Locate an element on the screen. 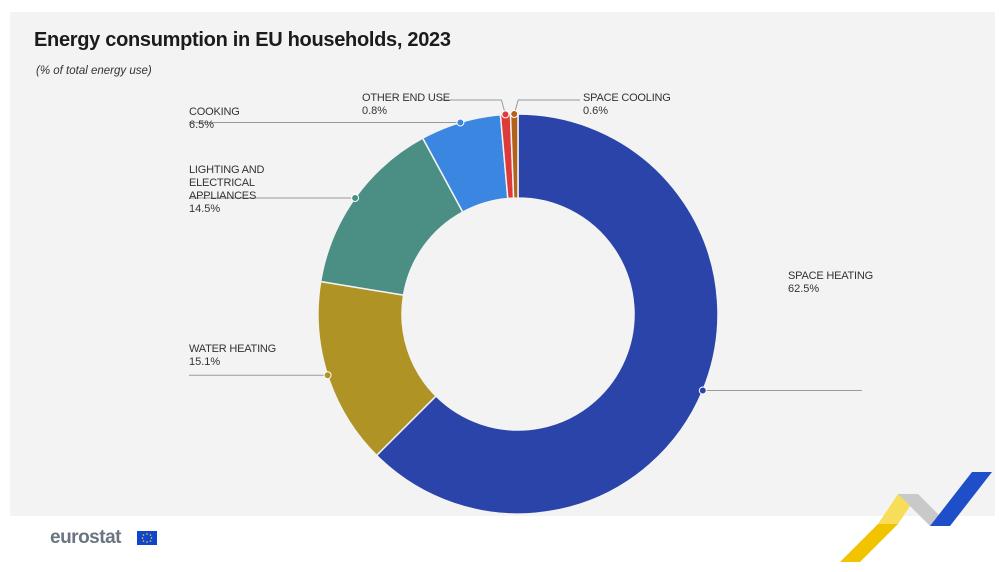 The image size is (1000, 572). slice-value: 15.1% is located at coordinates (205, 362).